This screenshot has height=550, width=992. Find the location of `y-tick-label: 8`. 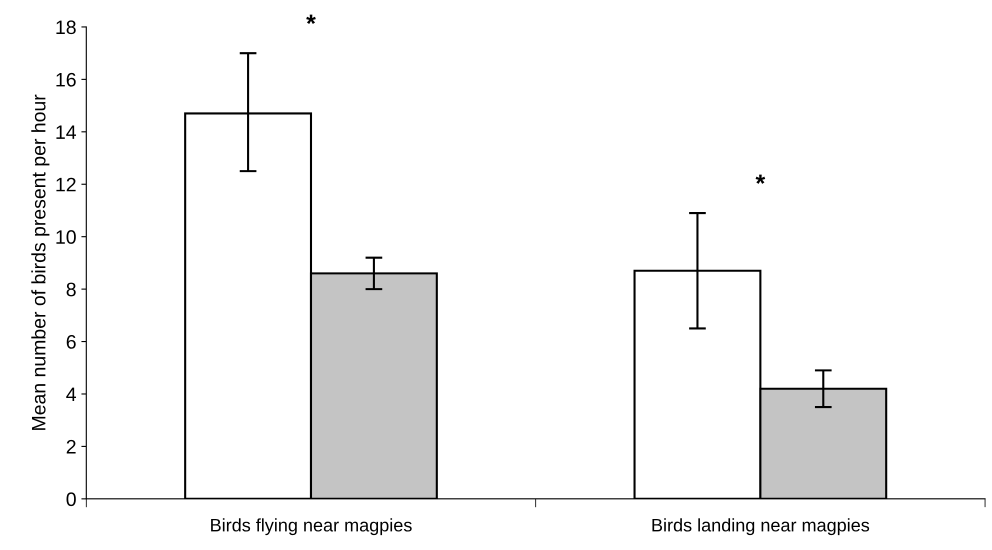

y-tick-label: 8 is located at coordinates (71, 289).